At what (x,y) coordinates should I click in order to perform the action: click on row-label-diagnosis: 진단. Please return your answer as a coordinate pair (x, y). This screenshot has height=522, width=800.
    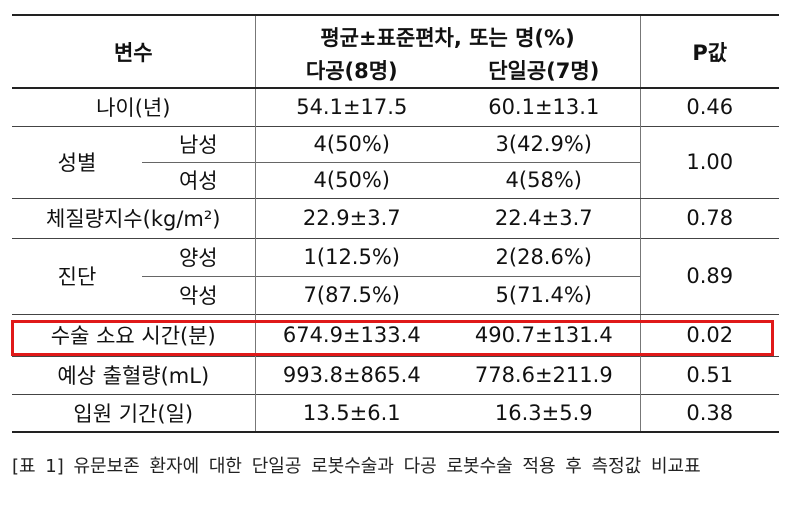
    Looking at the image, I should click on (77, 276).